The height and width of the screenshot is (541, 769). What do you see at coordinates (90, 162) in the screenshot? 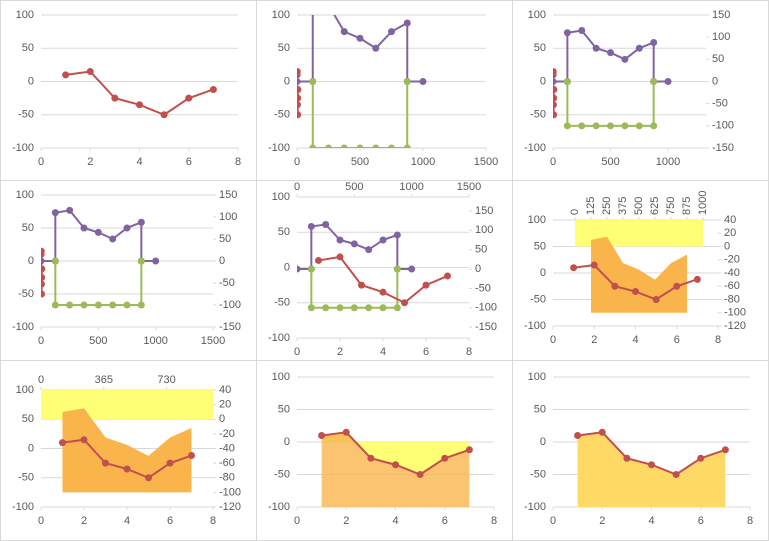
I see `x-tick-label: 2` at bounding box center [90, 162].